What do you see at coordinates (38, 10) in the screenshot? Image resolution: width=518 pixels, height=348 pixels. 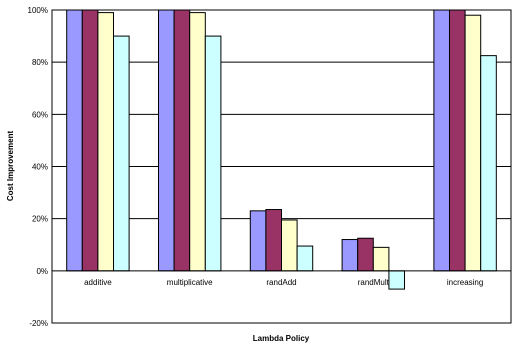 I see `y-tick-label: 100%` at bounding box center [38, 10].